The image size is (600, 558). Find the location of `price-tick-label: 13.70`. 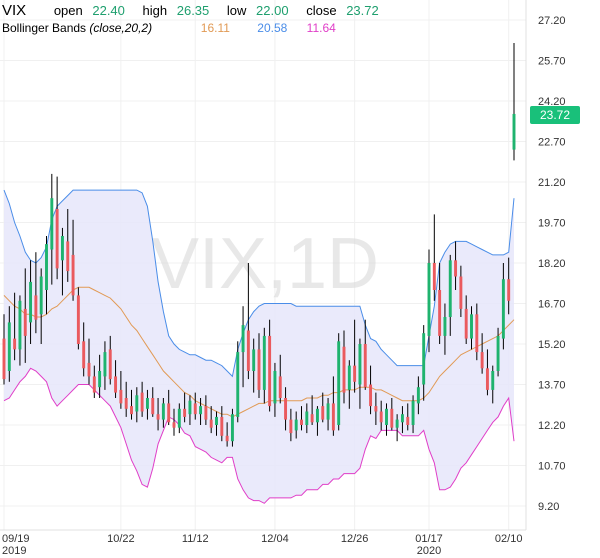

price-tick-label: 13.70 is located at coordinates (552, 386).